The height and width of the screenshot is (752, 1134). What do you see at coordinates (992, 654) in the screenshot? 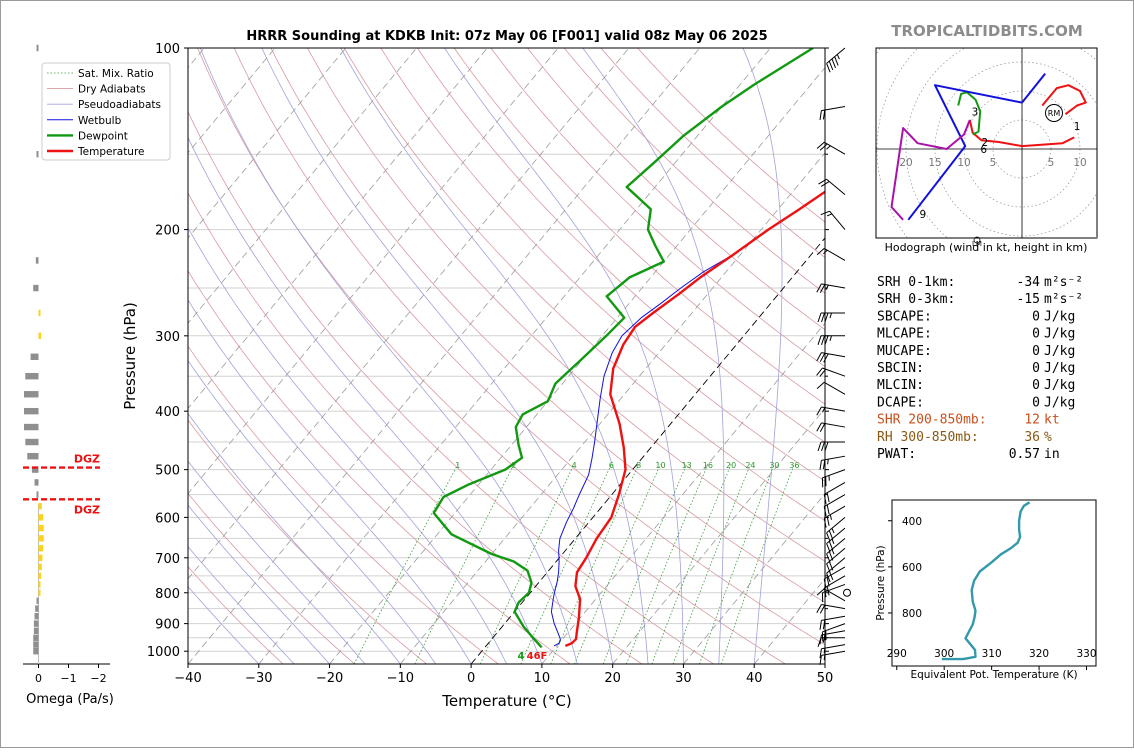
I see `theta-x-tick-label: 310` at bounding box center [992, 654].